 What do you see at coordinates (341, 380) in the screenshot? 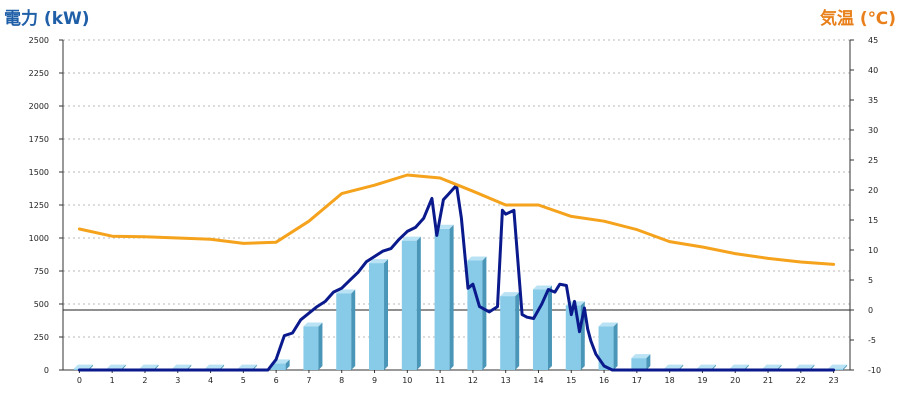
I see `x-tick-label: 8` at bounding box center [341, 380].